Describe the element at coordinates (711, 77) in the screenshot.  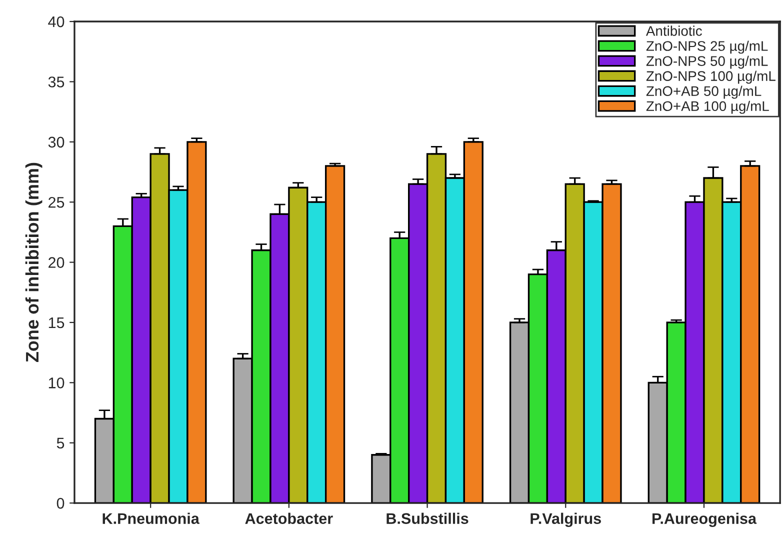
I see `legend-label: ZnO-NPS 100 µg/mL` at that location.